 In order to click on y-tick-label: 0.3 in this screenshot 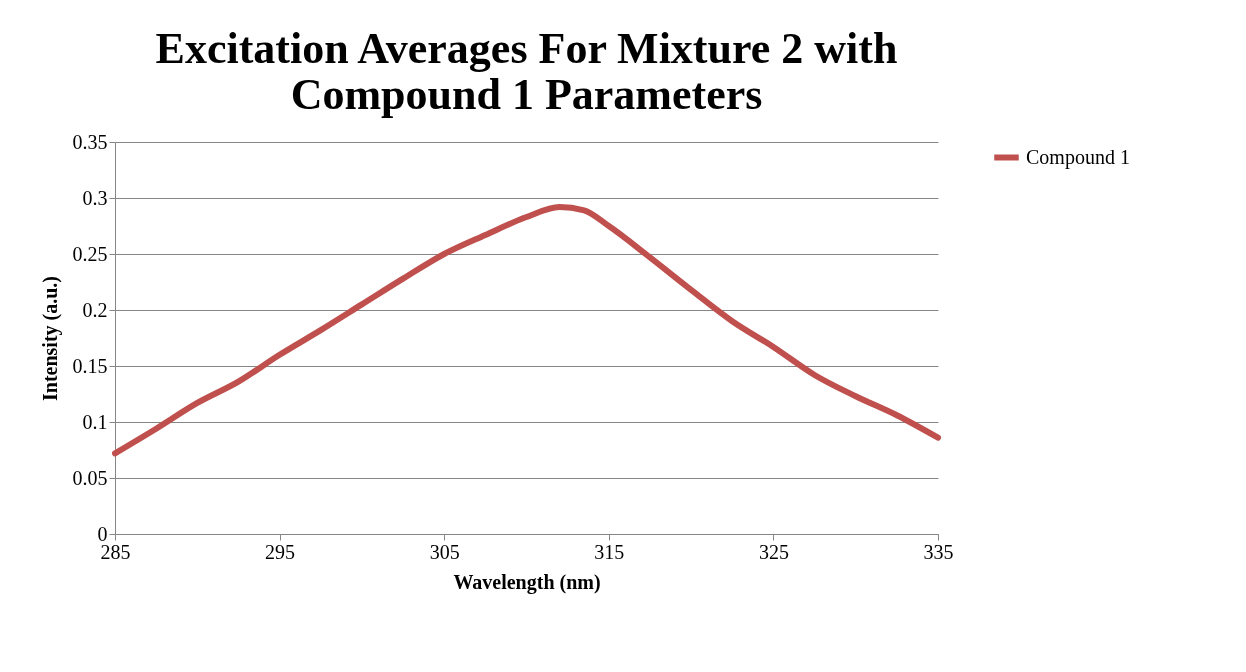, I will do `click(95, 197)`.